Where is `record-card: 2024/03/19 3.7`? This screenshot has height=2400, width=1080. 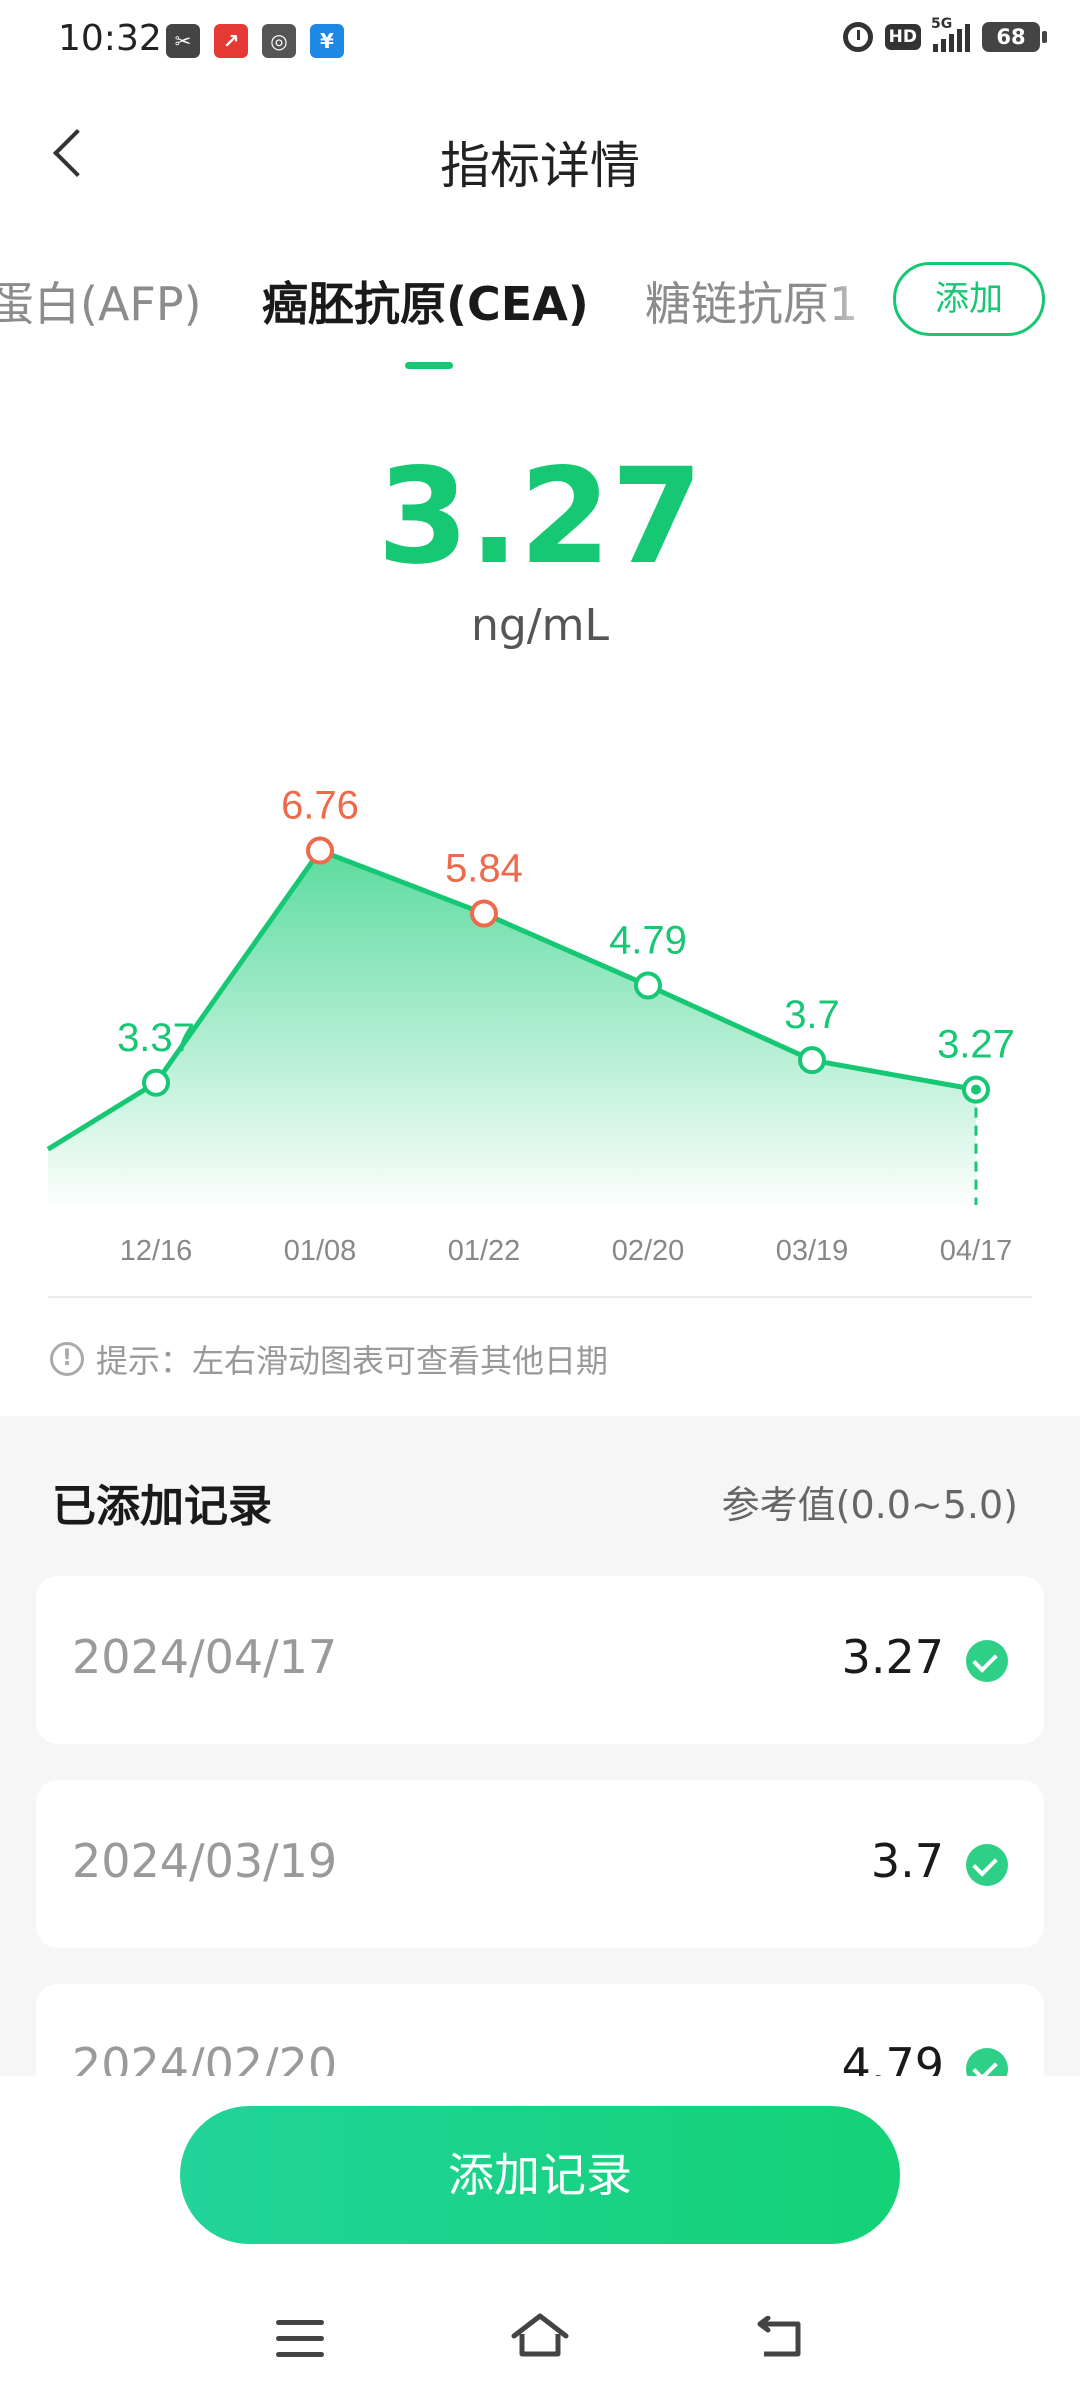 record-card: 2024/03/19 3.7 is located at coordinates (540, 1864).